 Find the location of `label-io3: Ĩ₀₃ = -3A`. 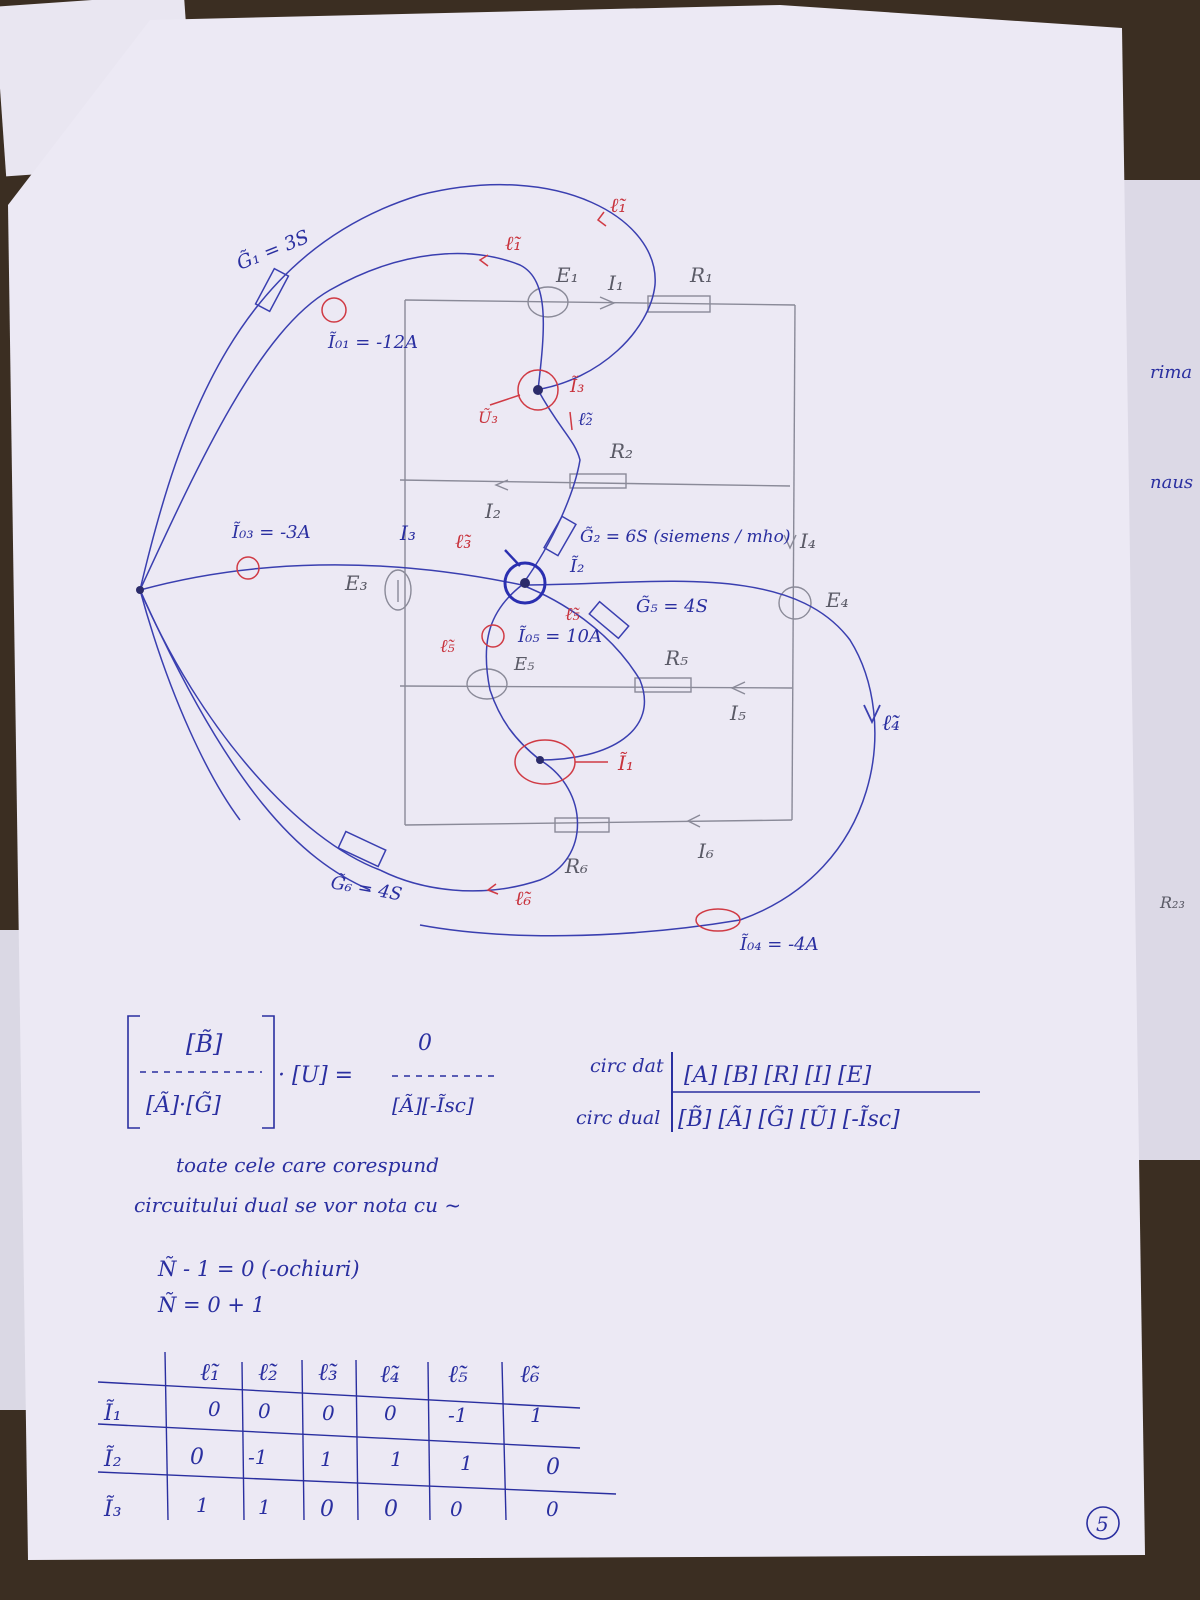

label-io3: Ĩ₀₃ = -3A is located at coordinates (271, 532).